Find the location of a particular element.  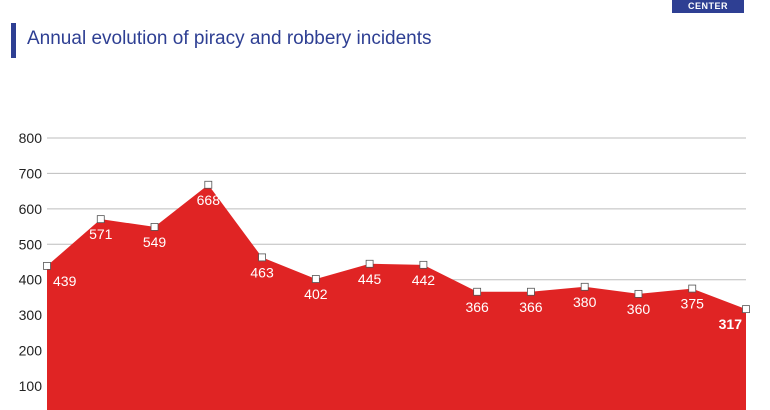

data-label: 463 is located at coordinates (262, 272).